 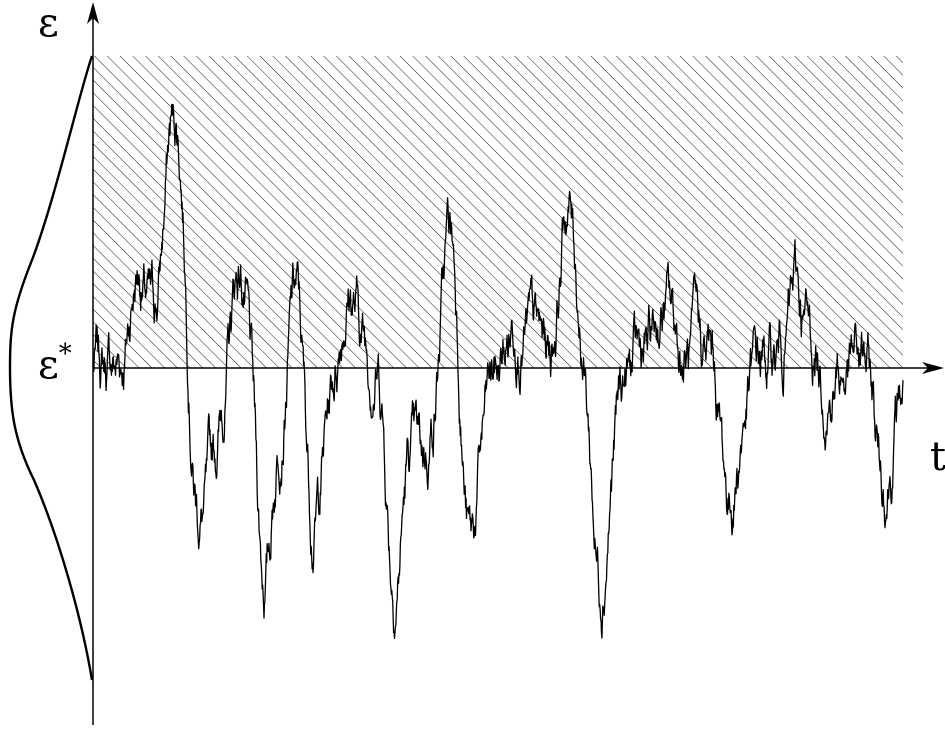 What do you see at coordinates (65, 354) in the screenshot?
I see `threshold-label-star: *` at bounding box center [65, 354].